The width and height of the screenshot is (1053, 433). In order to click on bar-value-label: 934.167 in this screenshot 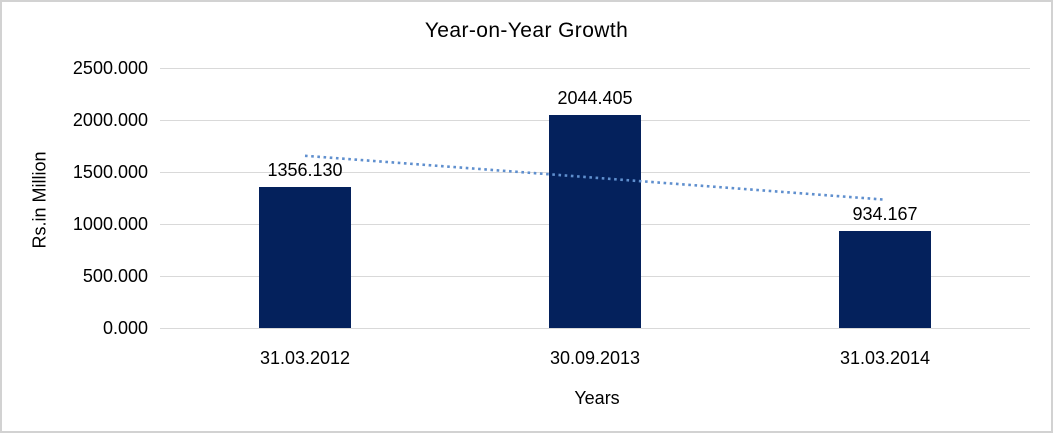, I will do `click(885, 214)`.